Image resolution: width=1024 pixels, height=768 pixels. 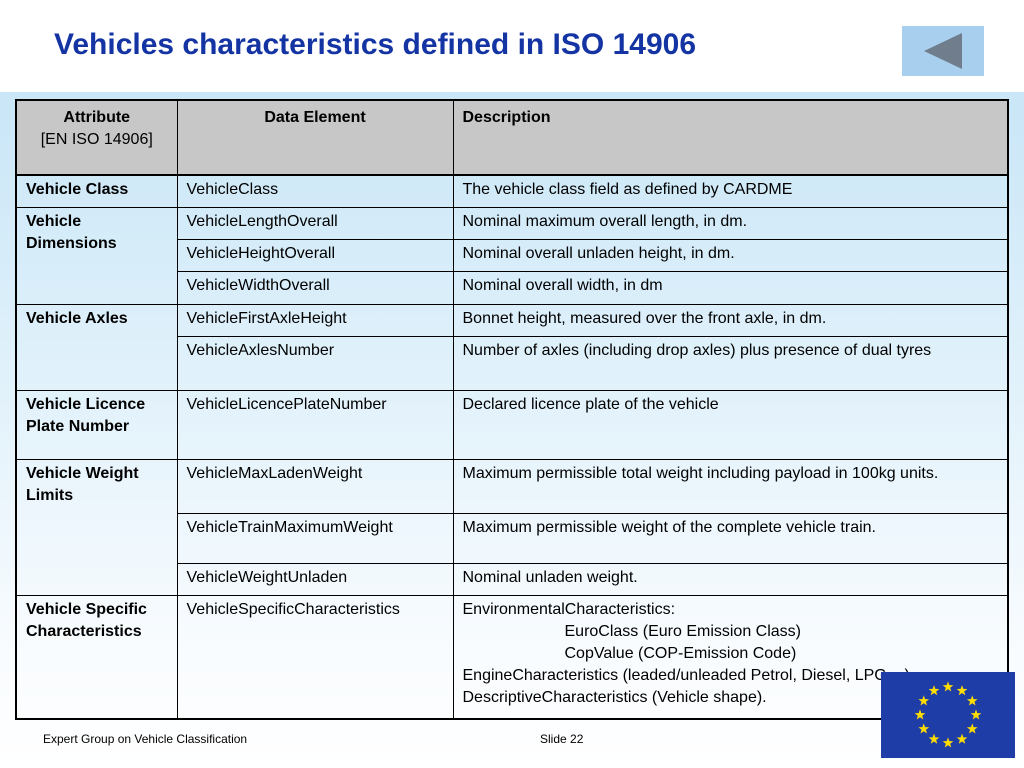 What do you see at coordinates (730, 137) in the screenshot?
I see `header-description: Description` at bounding box center [730, 137].